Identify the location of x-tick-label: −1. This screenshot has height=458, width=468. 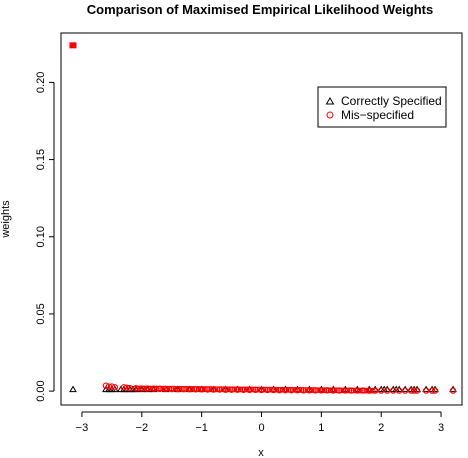
(201, 428).